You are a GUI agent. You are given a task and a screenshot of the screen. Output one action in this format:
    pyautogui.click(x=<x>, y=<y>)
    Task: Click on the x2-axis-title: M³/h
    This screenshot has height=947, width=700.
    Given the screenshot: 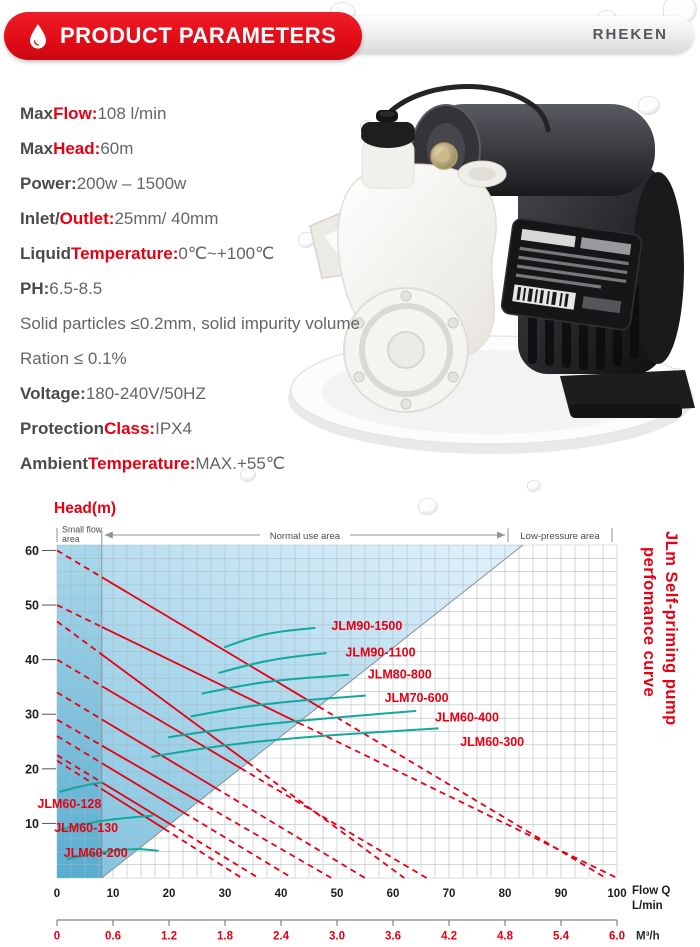 What is the action you would take?
    pyautogui.click(x=648, y=937)
    